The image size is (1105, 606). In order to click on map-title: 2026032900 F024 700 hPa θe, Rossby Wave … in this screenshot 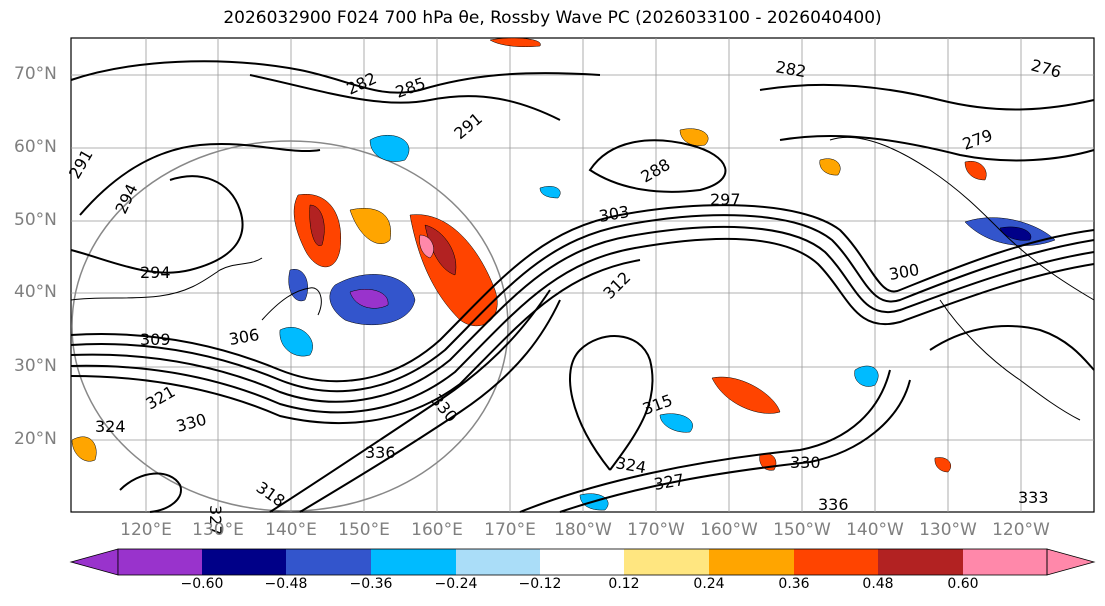, I will do `click(552, 18)`.